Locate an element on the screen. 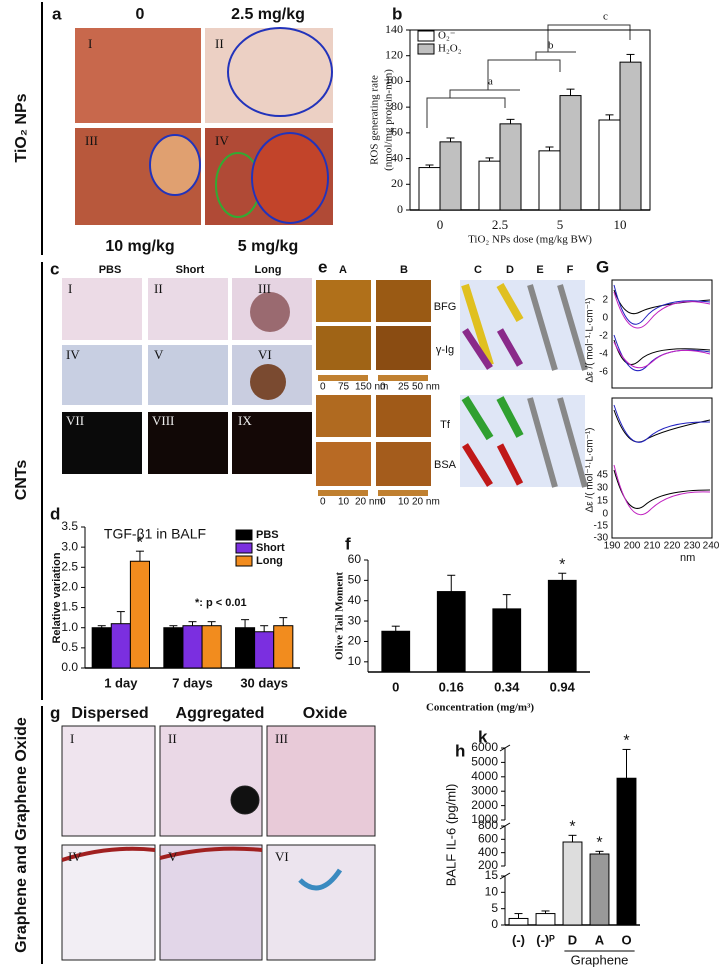  y-tick-label: 100 is located at coordinates (394, 80).